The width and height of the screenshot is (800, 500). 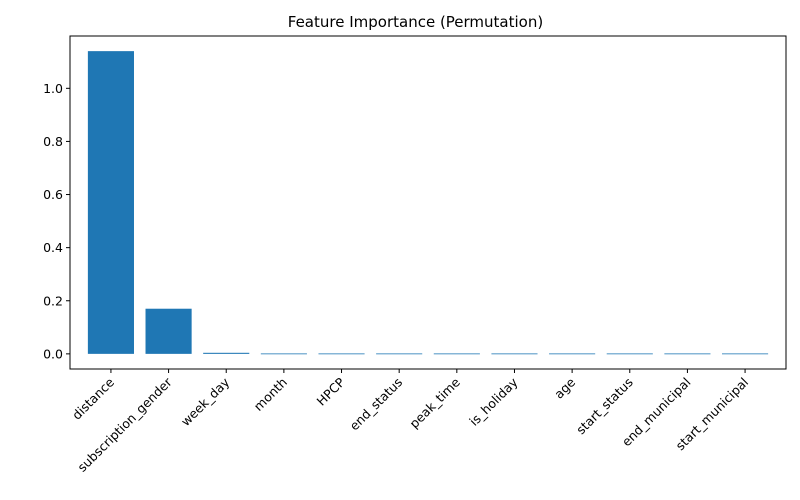 What do you see at coordinates (270, 394) in the screenshot?
I see `x-tick-label: month` at bounding box center [270, 394].